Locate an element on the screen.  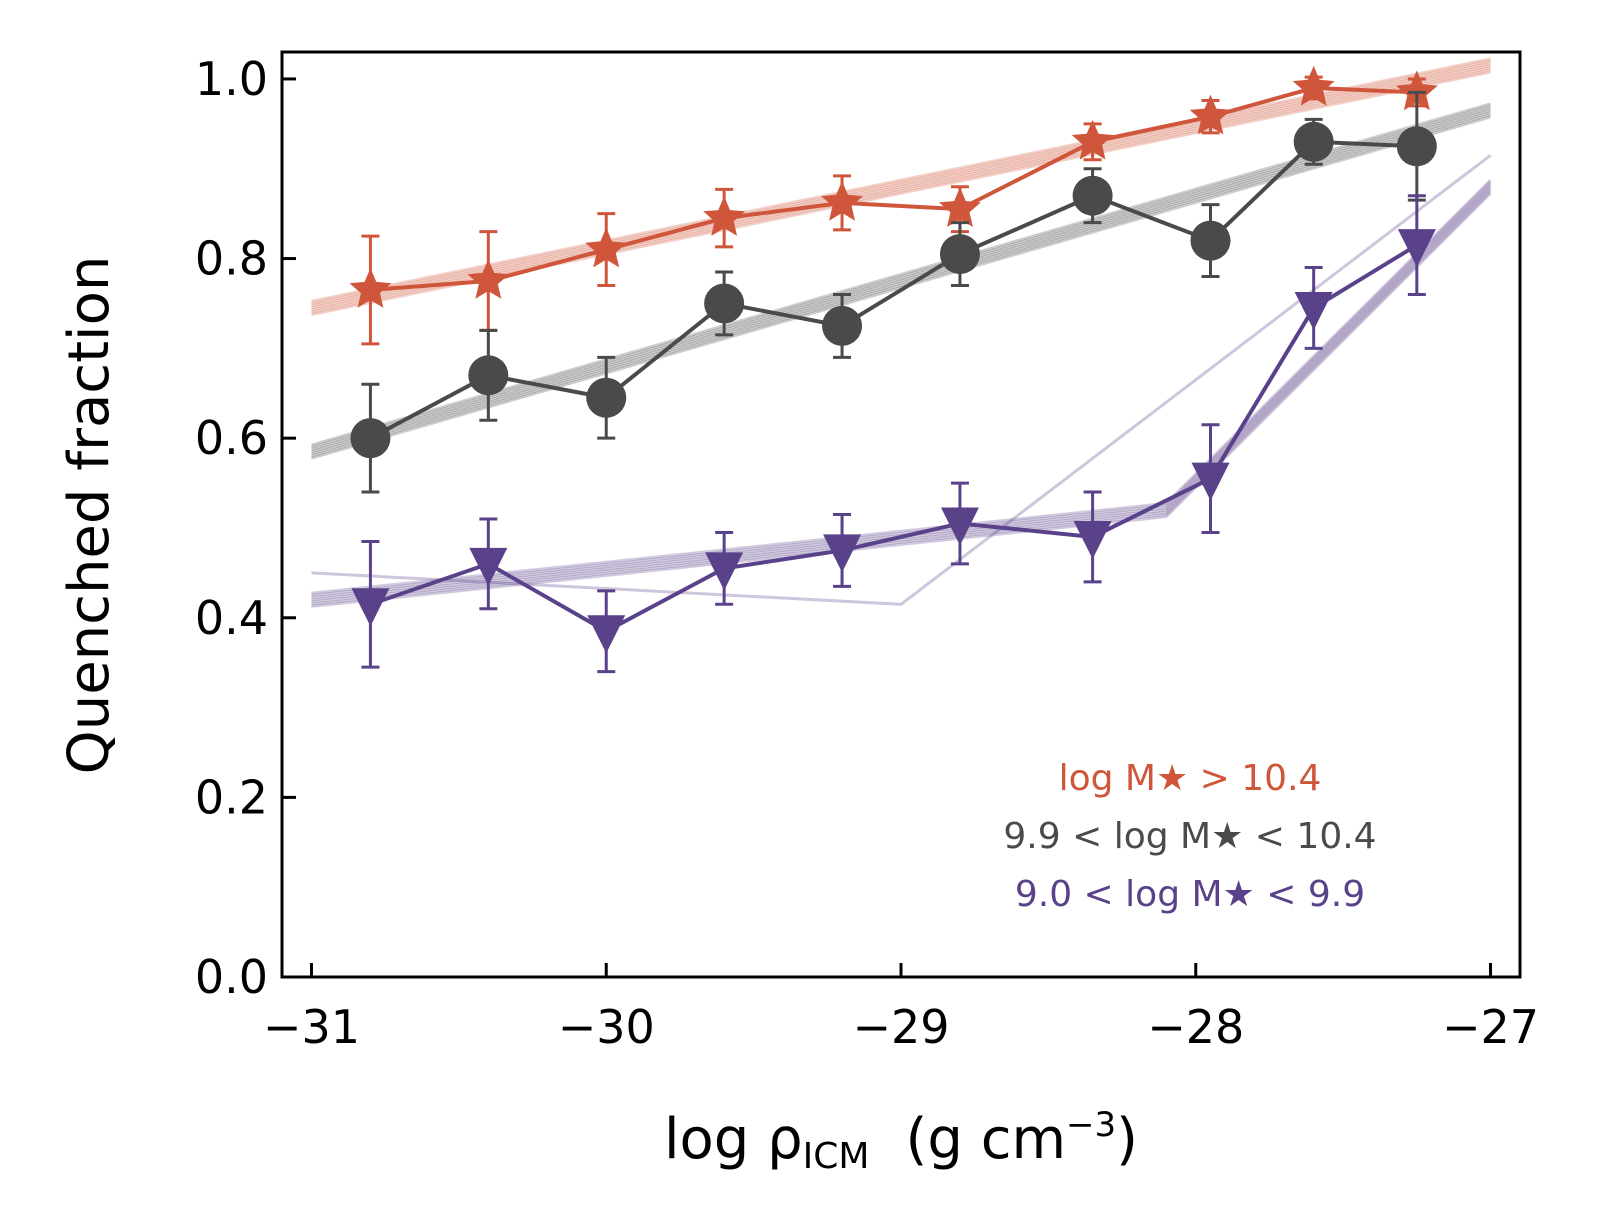
legend-entry: 9.9 < log M★ < 10.4 is located at coordinates (1189, 836).